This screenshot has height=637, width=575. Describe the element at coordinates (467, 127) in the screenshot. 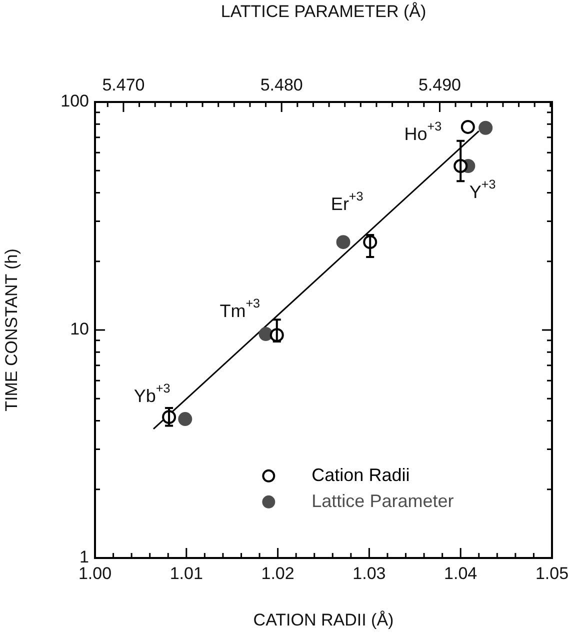

I see `point` at that location.